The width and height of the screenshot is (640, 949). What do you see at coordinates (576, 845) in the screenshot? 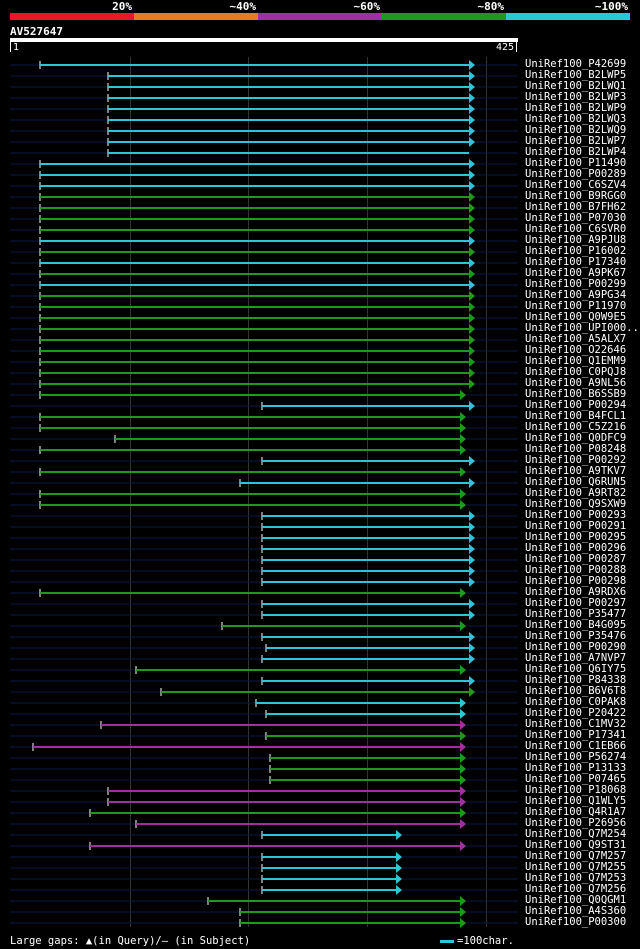
I see `hit-label: UniRef100_Q9ST31` at bounding box center [576, 845].